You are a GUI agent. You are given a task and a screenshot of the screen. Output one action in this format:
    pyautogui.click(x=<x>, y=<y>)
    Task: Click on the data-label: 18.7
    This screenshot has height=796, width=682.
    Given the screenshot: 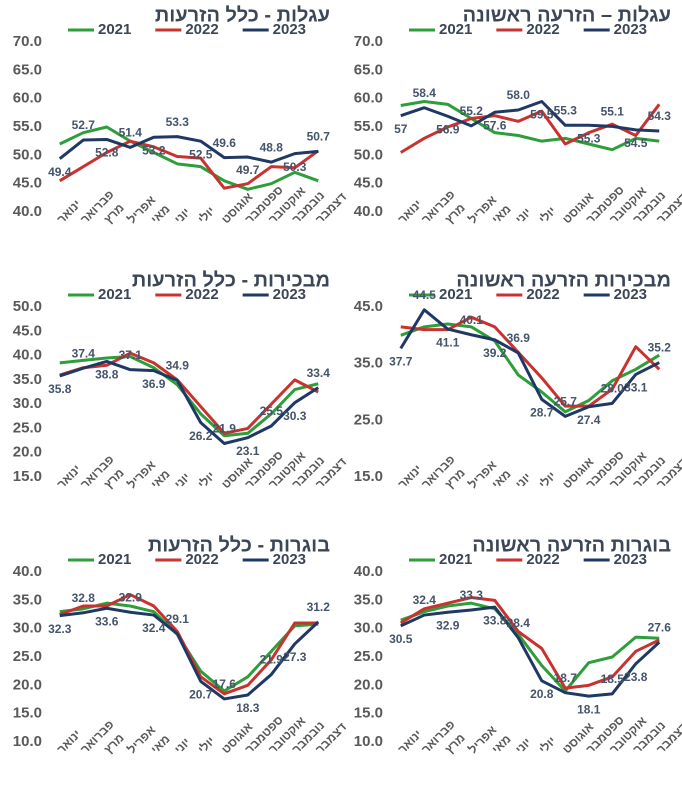 What is the action you would take?
    pyautogui.click(x=566, y=678)
    